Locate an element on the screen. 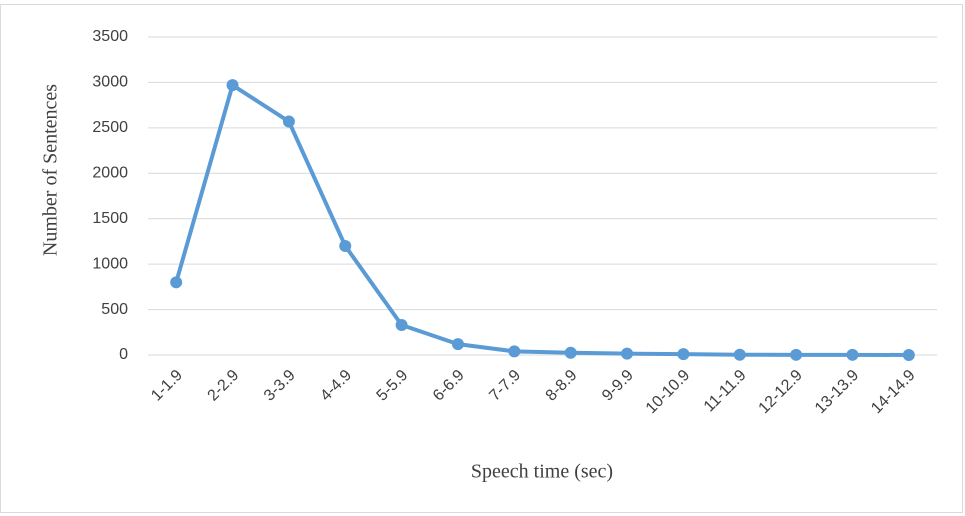 This screenshot has width=965, height=516. y-tick-label: 2000 is located at coordinates (110, 173).